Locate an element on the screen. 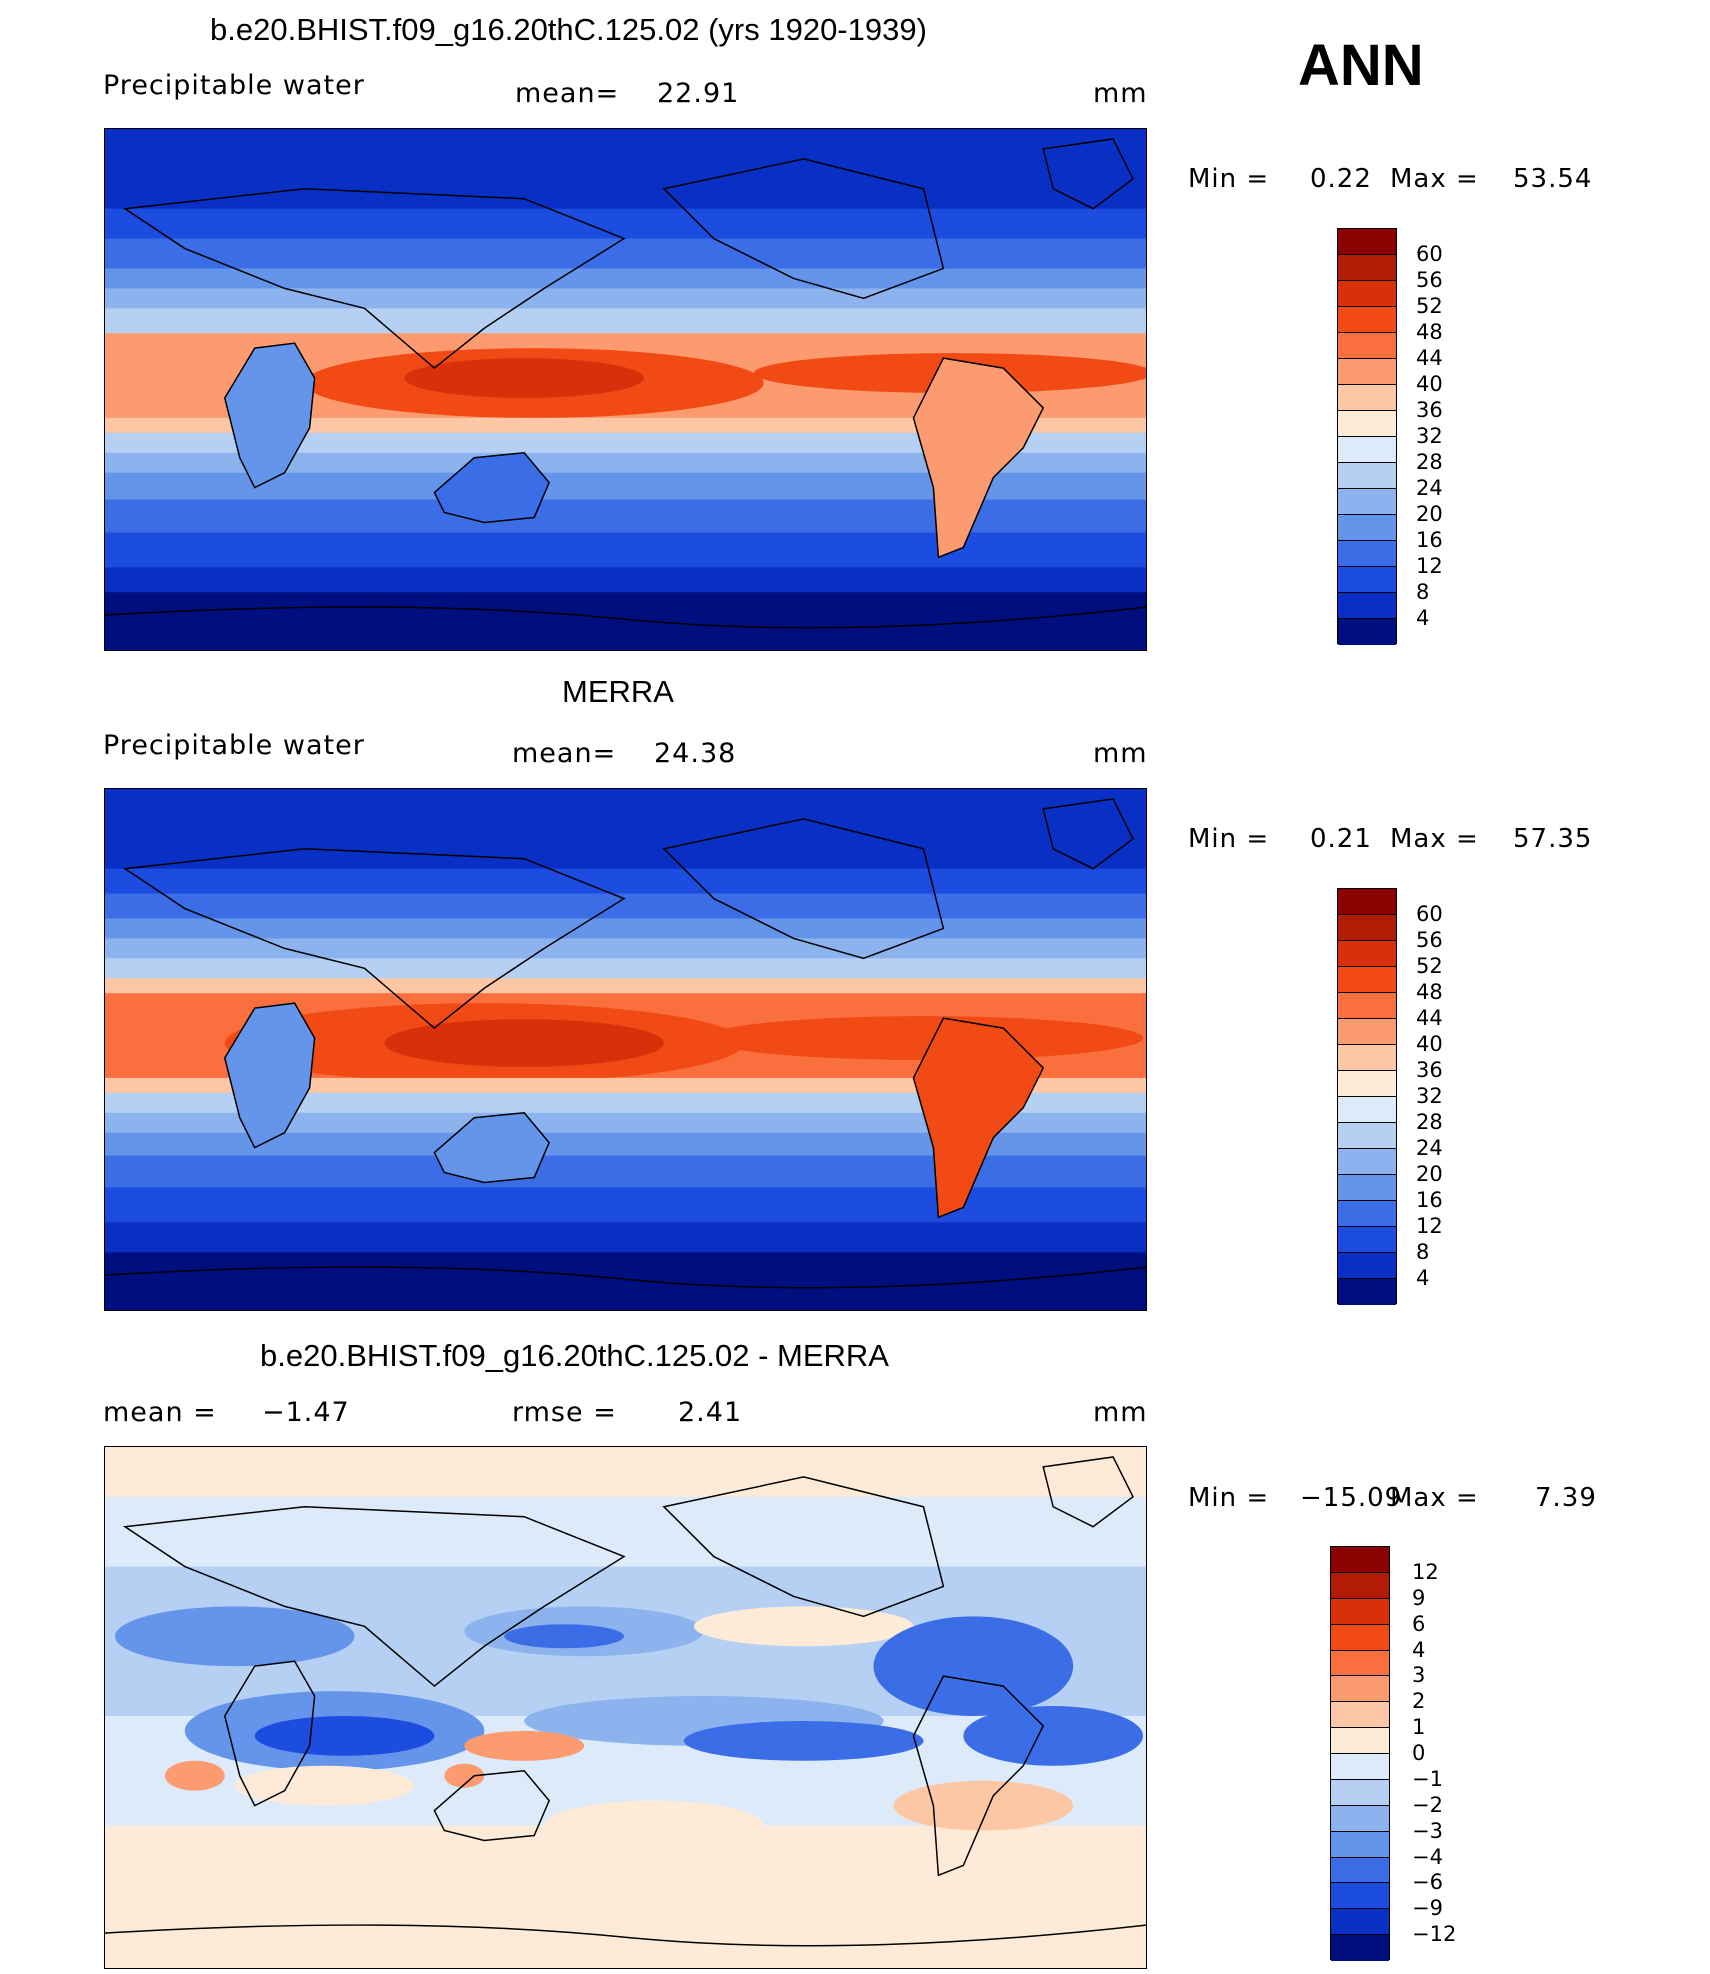 The height and width of the screenshot is (1974, 1710). colorbar-tick-label: 0 is located at coordinates (1419, 1753).